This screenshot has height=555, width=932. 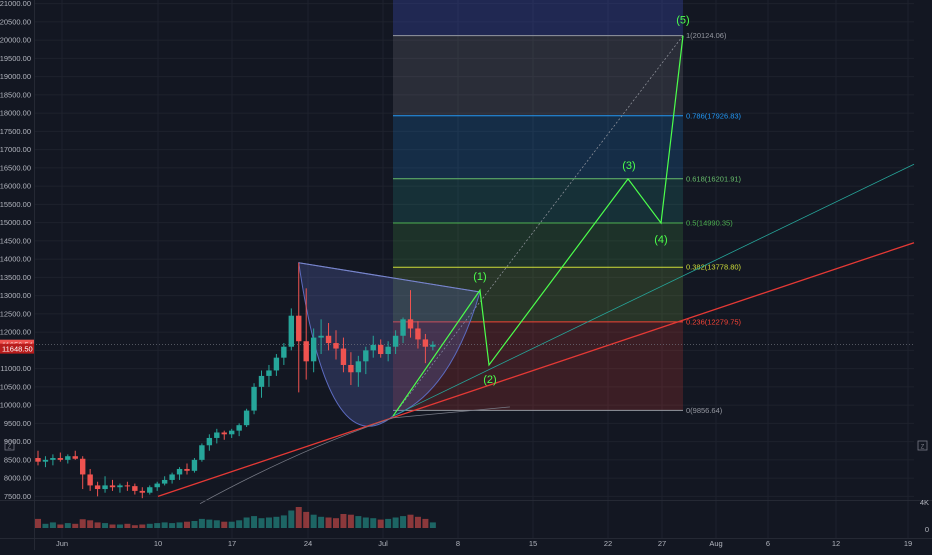 I want to click on time-tick-label: Aug, so click(x=715, y=543).